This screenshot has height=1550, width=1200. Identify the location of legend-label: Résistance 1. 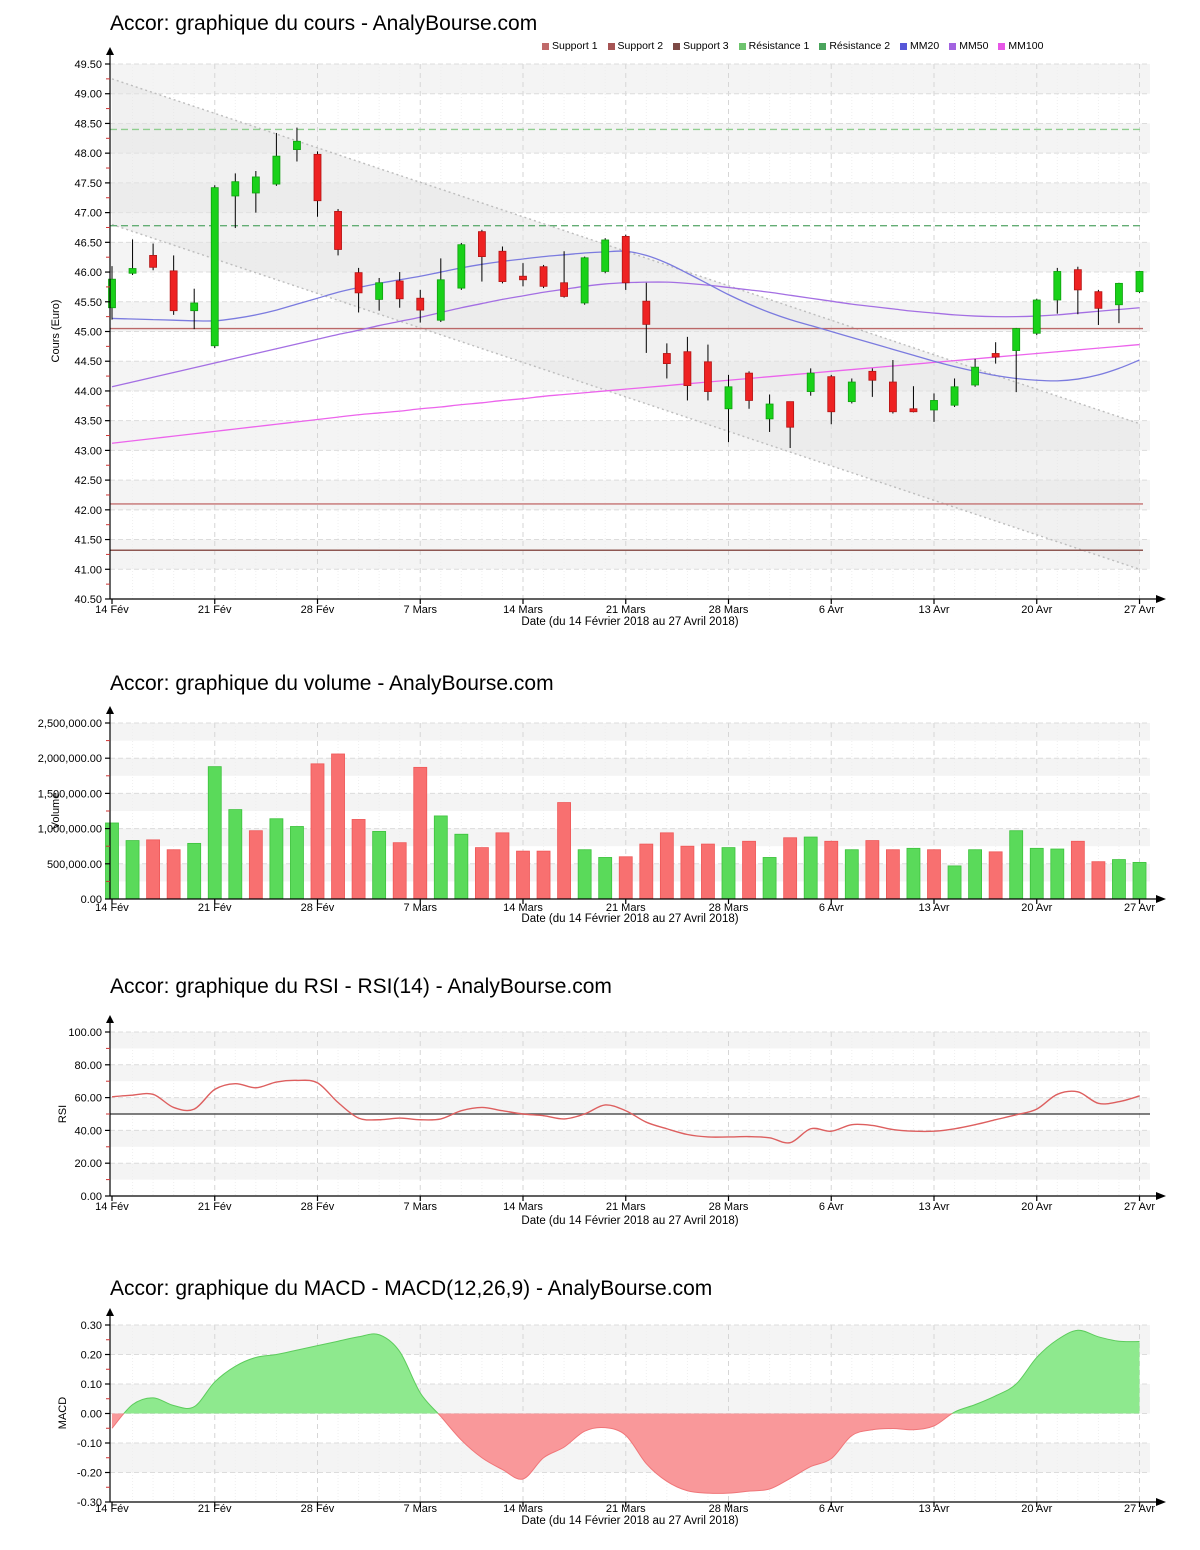
(779, 46).